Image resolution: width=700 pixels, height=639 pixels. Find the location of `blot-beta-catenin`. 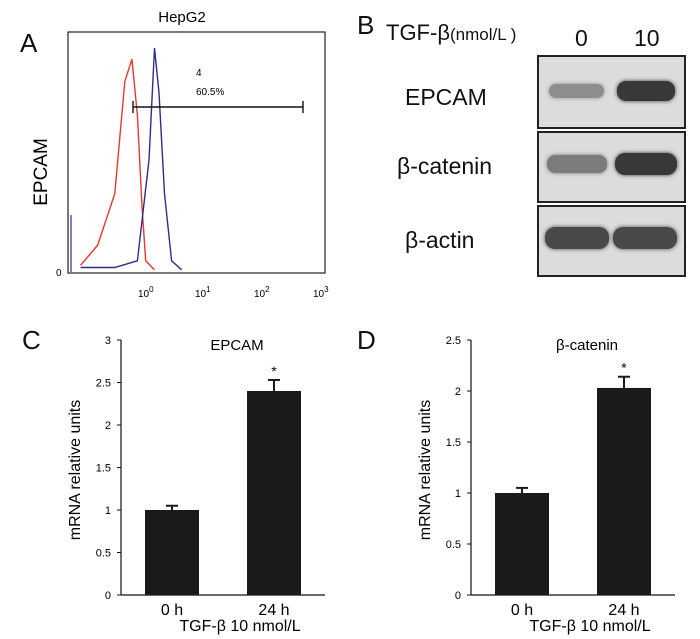

blot-beta-catenin is located at coordinates (611, 167).